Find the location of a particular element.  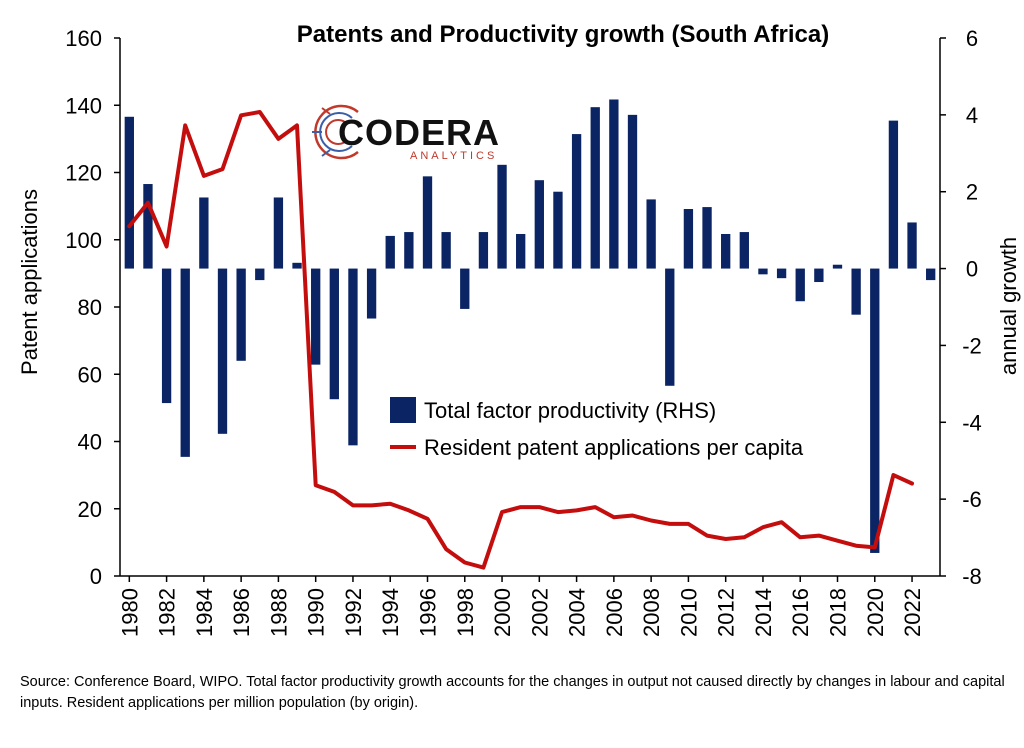

right-tick-label: 4 is located at coordinates (972, 115).